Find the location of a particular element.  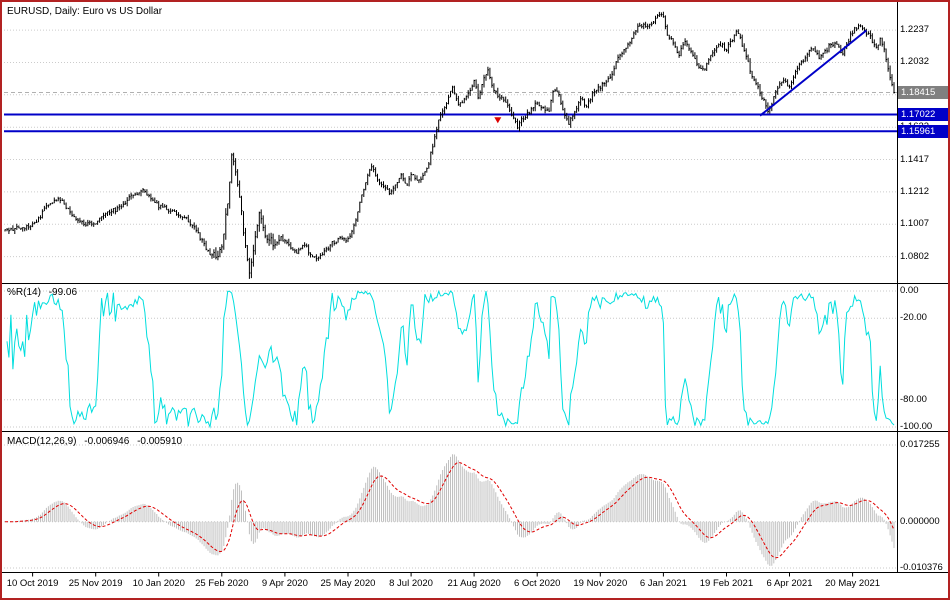

wpr-value: -99.06 is located at coordinates (63, 292).